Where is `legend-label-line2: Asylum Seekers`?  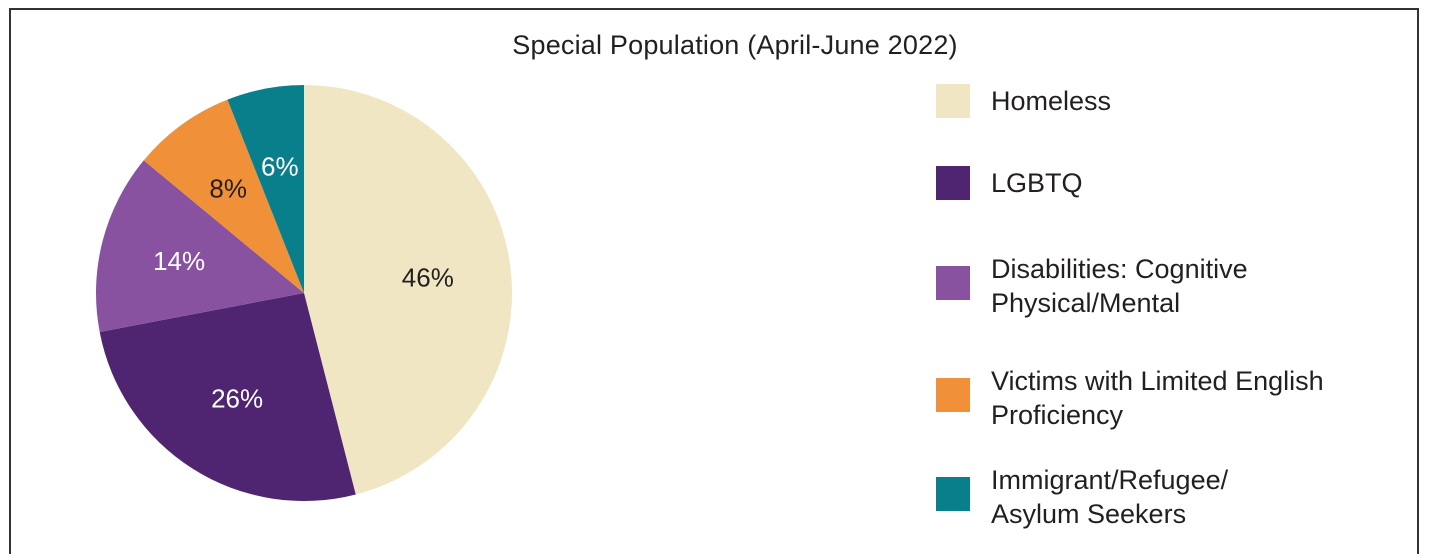 legend-label-line2: Asylum Seekers is located at coordinates (1089, 514).